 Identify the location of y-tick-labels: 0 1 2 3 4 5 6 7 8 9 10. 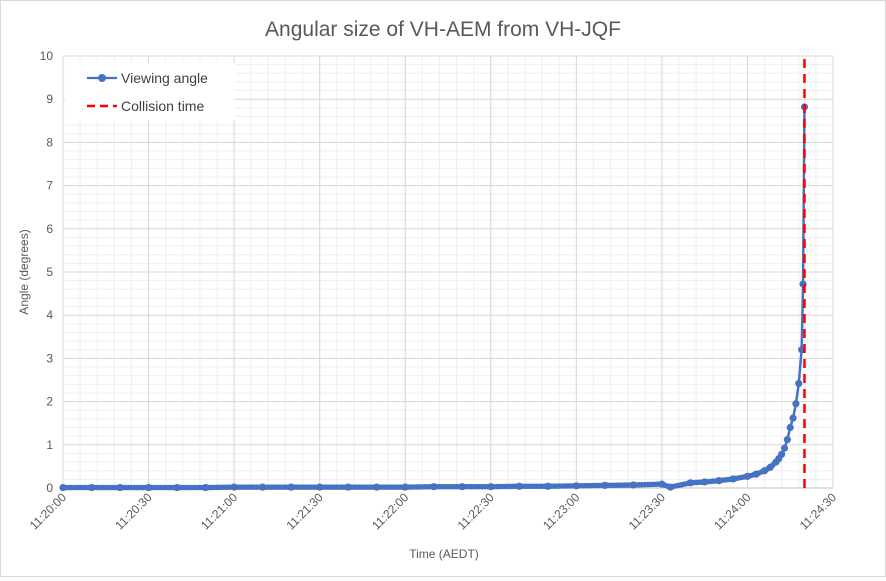
(47, 272).